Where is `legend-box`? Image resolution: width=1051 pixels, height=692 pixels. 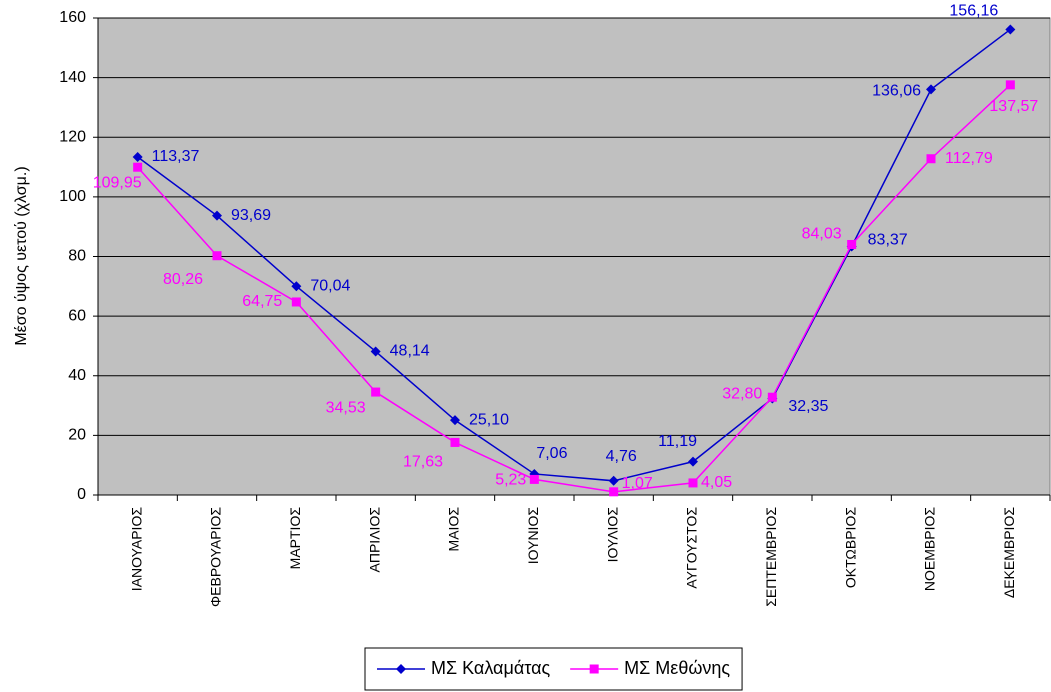 legend-box is located at coordinates (553, 669).